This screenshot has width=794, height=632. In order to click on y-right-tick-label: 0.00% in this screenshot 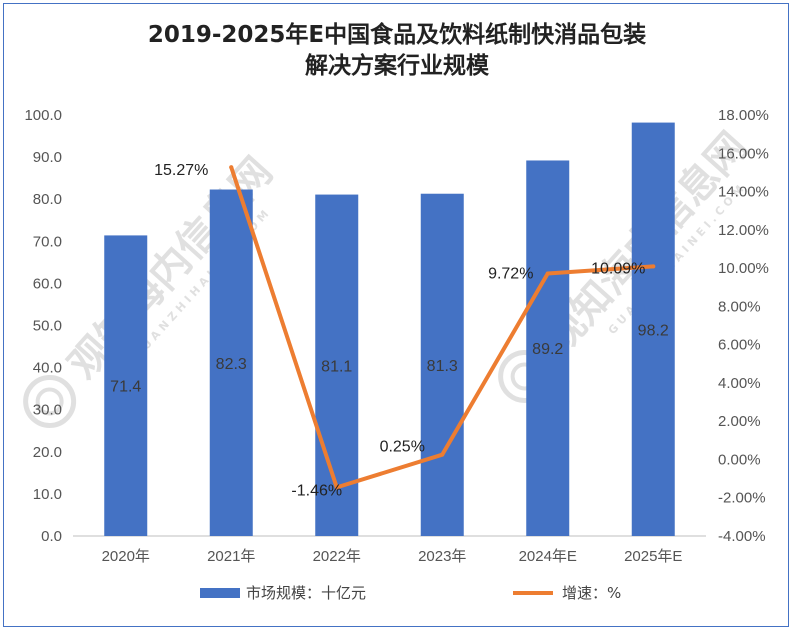, I will do `click(739, 459)`.